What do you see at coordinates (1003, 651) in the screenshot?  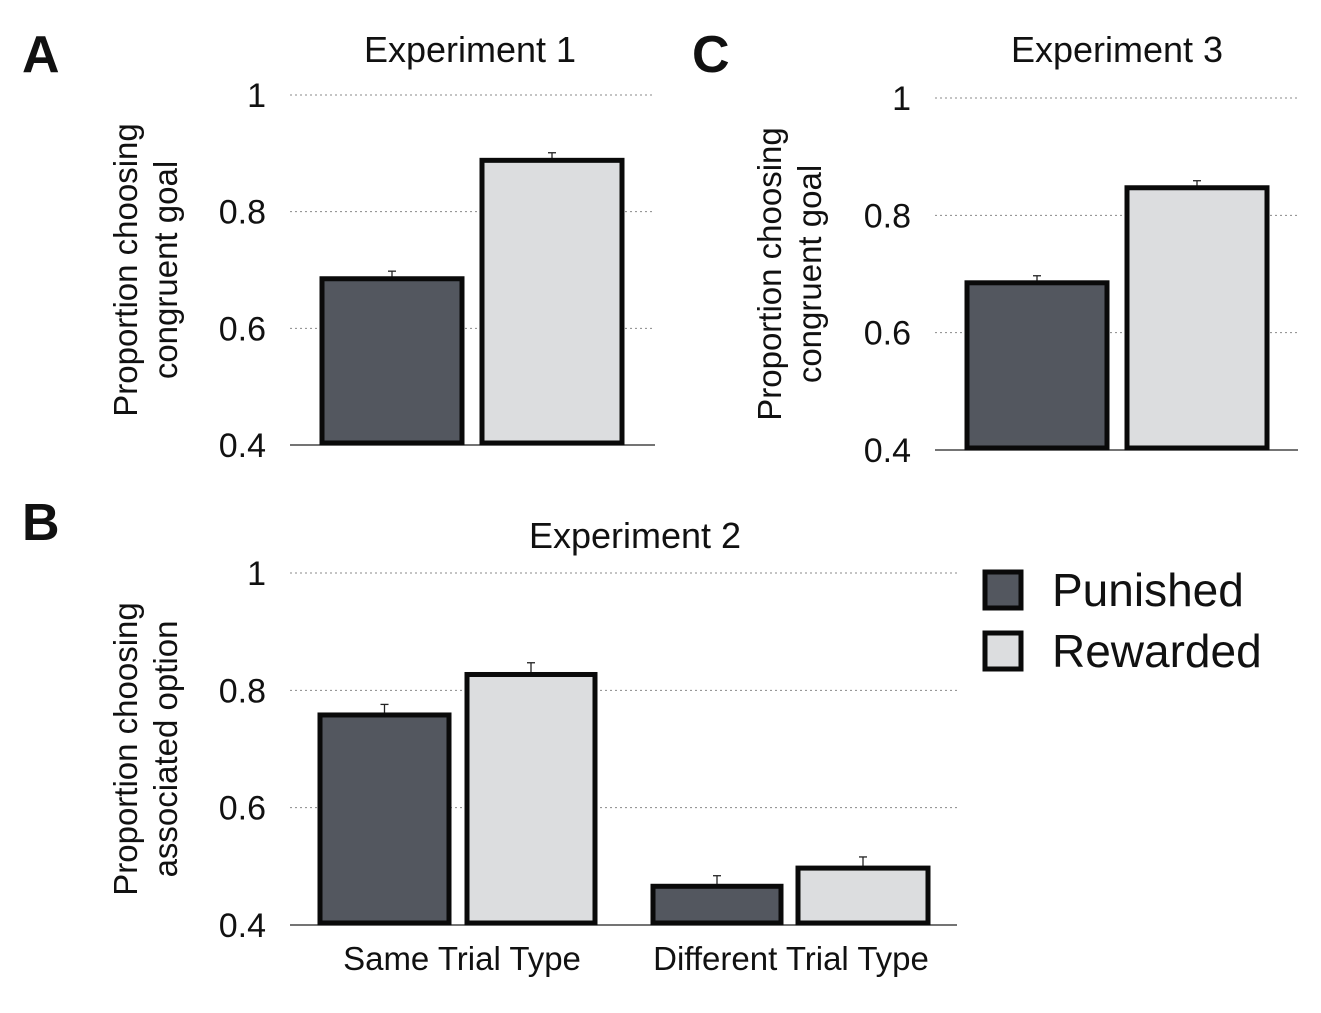 I see `legend-swatch-rewarded` at bounding box center [1003, 651].